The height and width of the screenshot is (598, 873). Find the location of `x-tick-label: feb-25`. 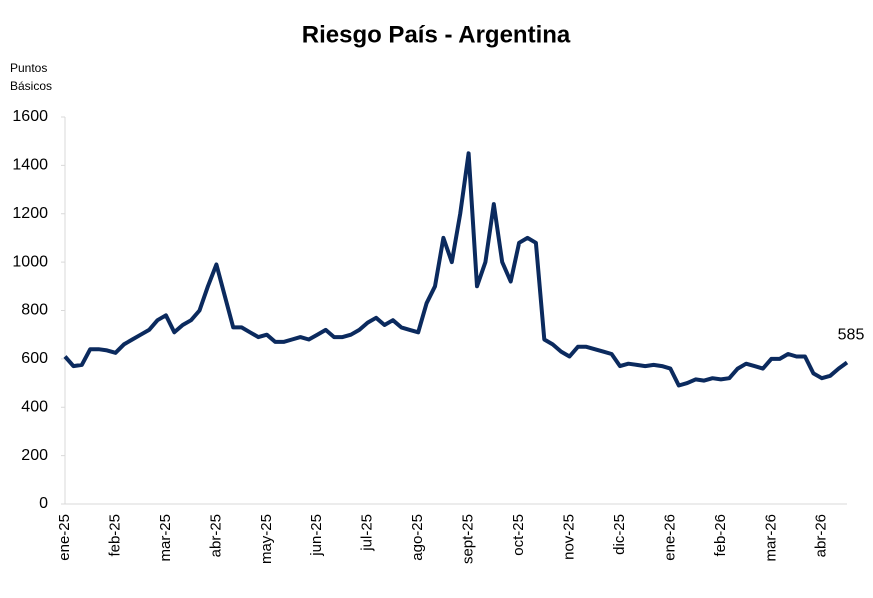

x-tick-label: feb-25 is located at coordinates (114, 535).